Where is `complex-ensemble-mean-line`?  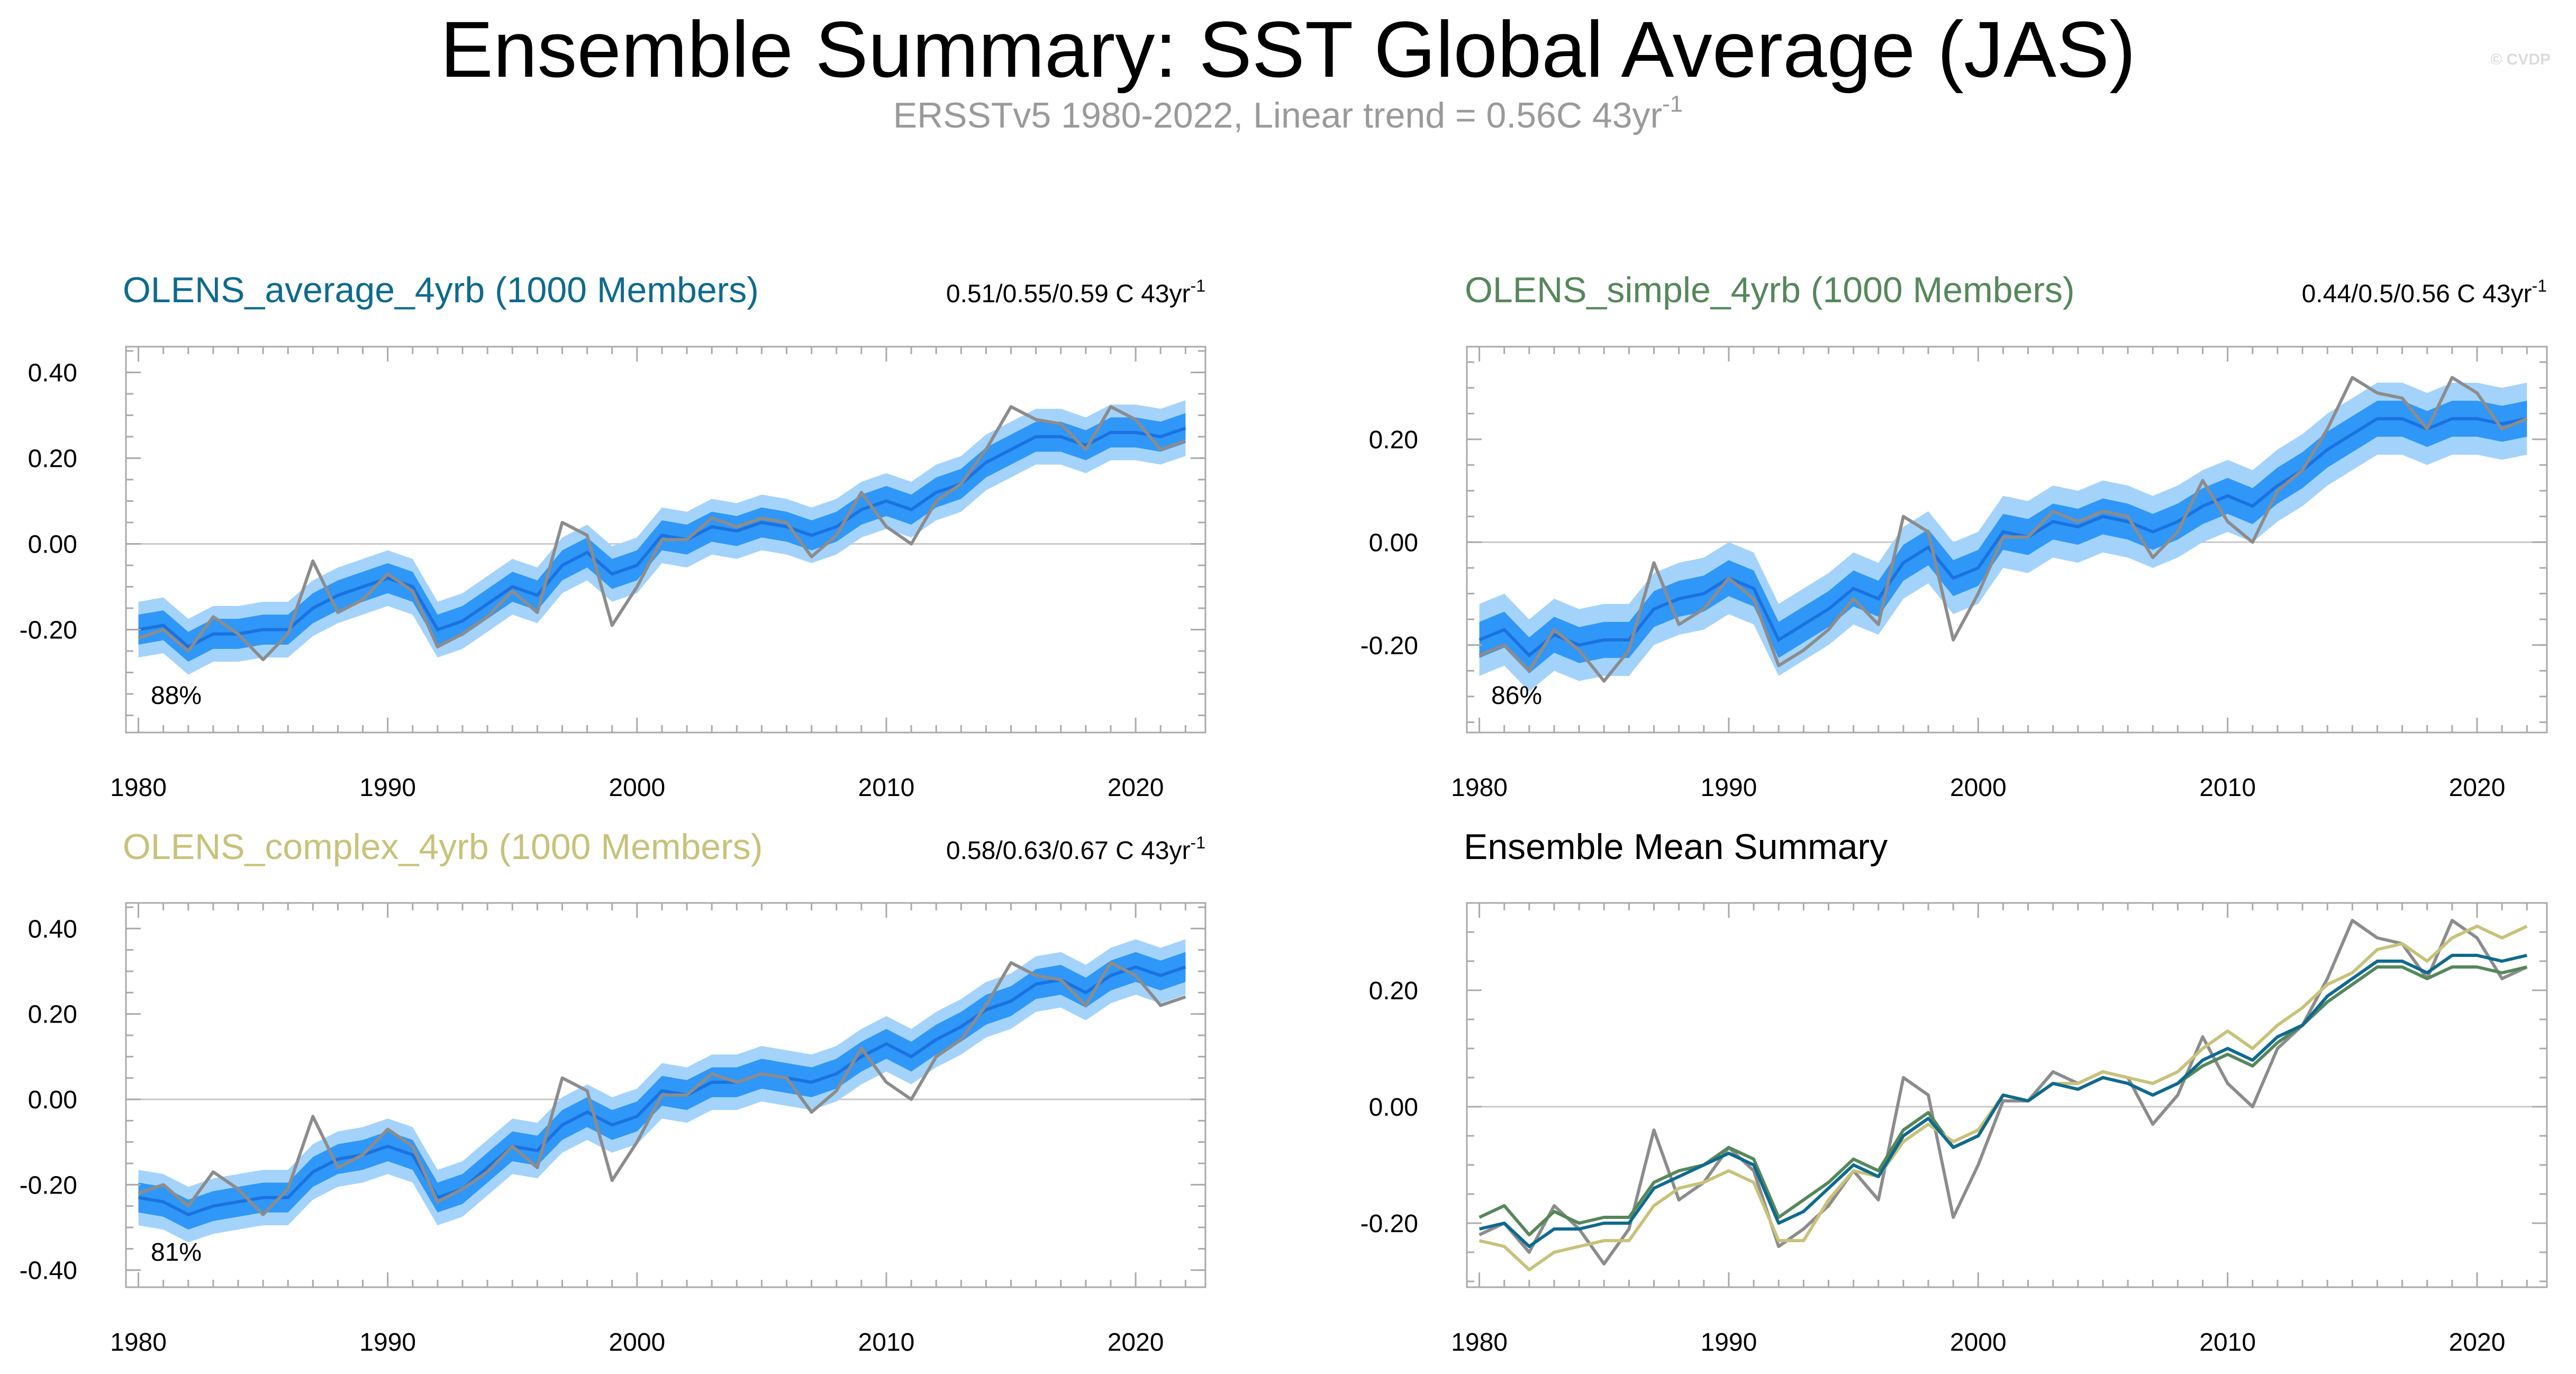
complex-ensemble-mean-line is located at coordinates (662, 1091).